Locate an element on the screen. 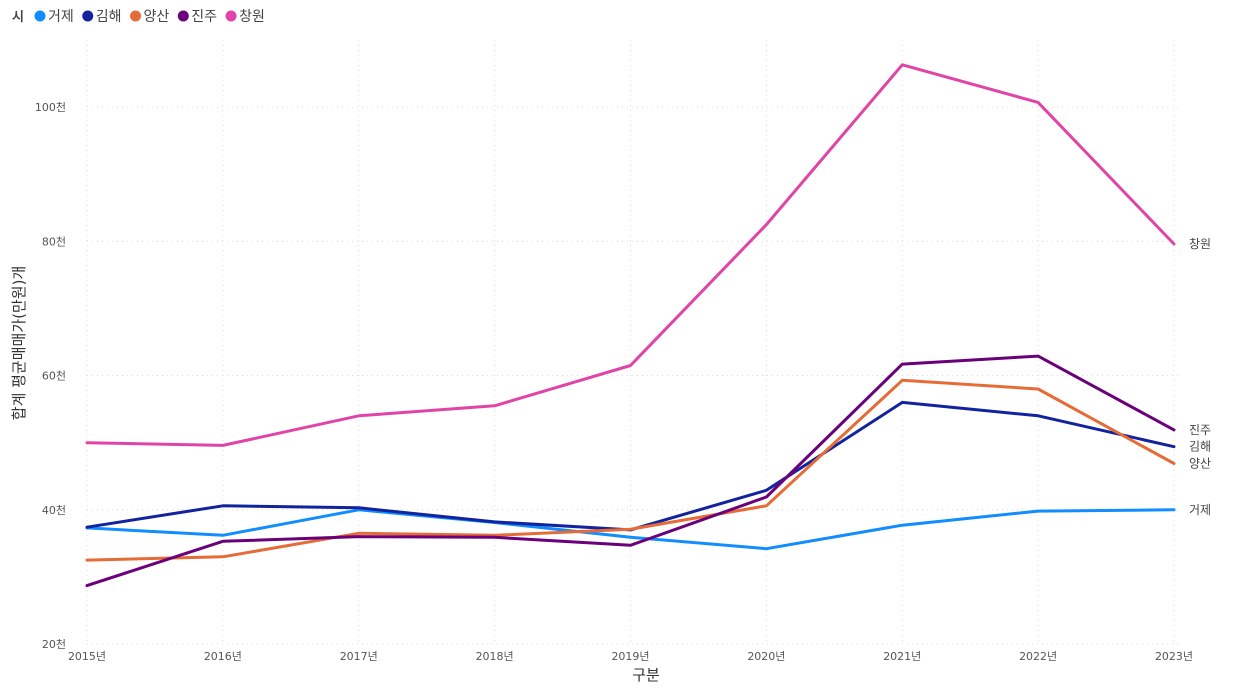 The height and width of the screenshot is (690, 1239). legend-title: 시 is located at coordinates (18, 17).